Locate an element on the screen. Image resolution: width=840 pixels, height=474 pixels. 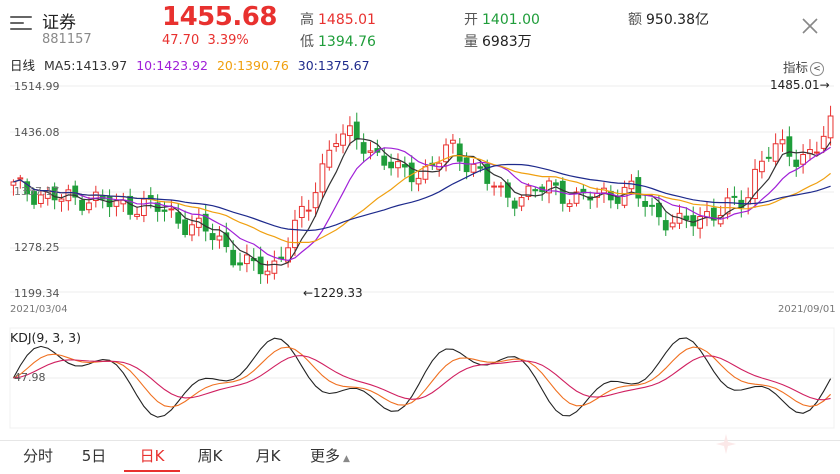
tab-more-label: 更多 is located at coordinates (325, 456).